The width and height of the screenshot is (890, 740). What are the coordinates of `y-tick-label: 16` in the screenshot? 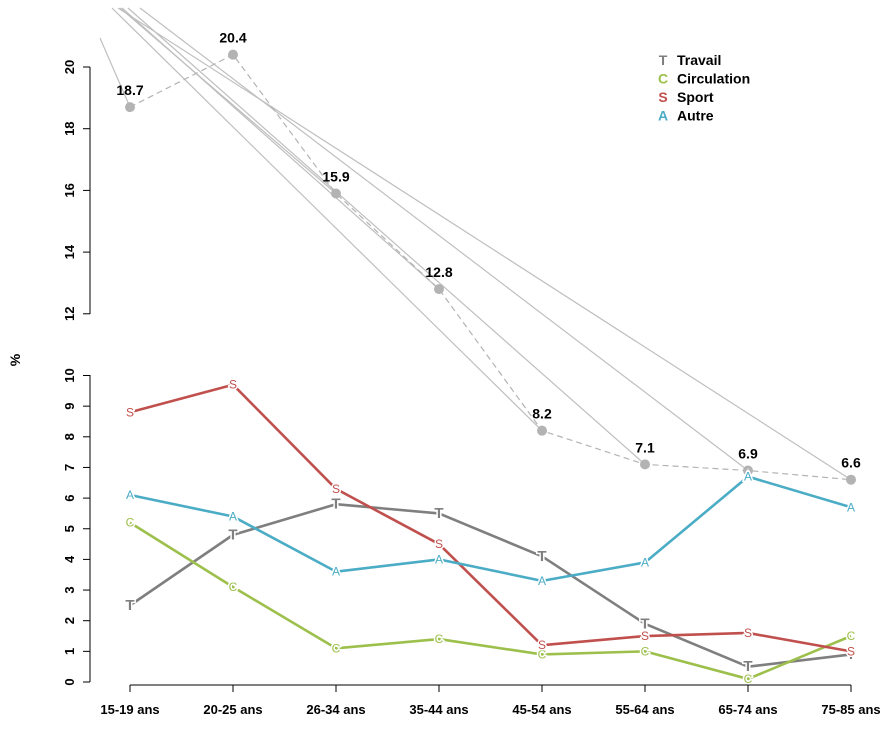 It's located at (69, 190).